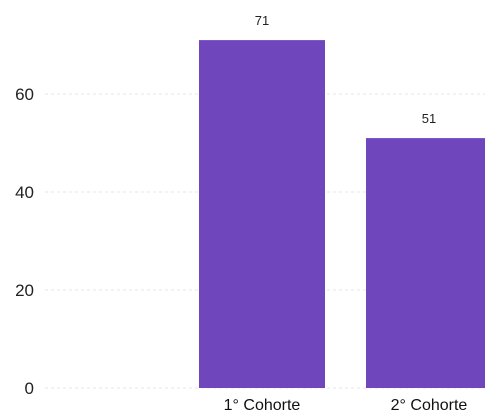 Image resolution: width=485 pixels, height=416 pixels. I want to click on data-labels: 71 51, so click(345, 69).